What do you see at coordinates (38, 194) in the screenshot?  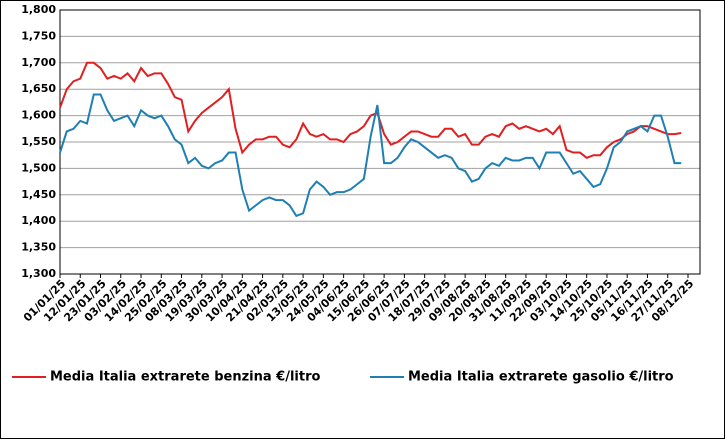 I see `y-tick-label: 1,450` at bounding box center [38, 194].